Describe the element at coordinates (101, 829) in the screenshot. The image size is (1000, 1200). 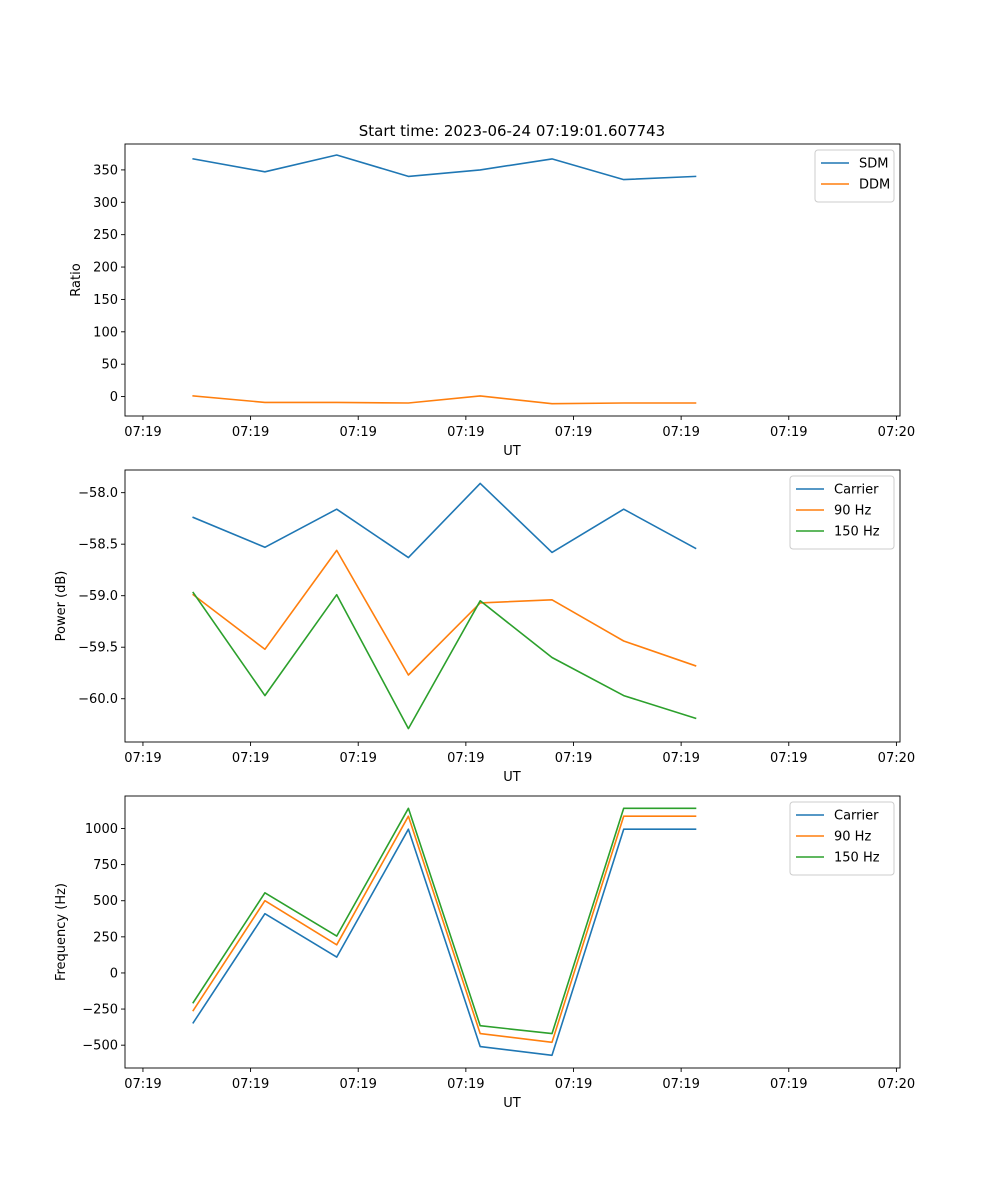
I see `y-tick-label: 1000` at that location.